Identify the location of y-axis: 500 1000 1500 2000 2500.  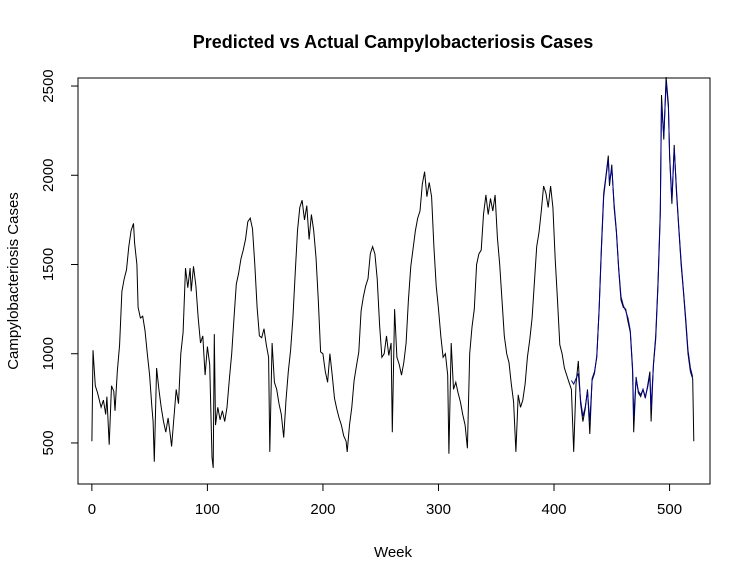
(59, 262).